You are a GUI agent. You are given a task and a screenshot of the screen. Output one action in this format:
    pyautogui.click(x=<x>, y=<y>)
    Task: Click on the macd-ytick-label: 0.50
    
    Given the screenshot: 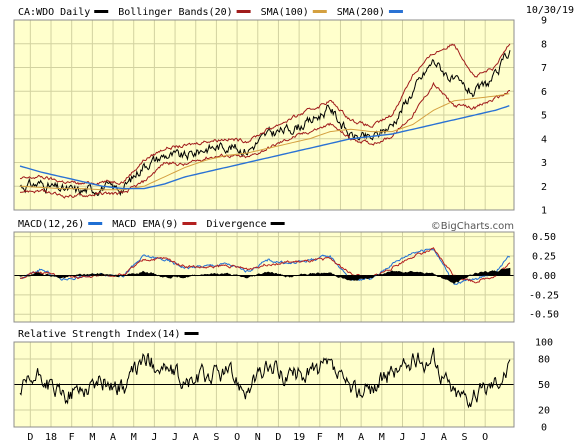 What is the action you would take?
    pyautogui.click(x=544, y=237)
    